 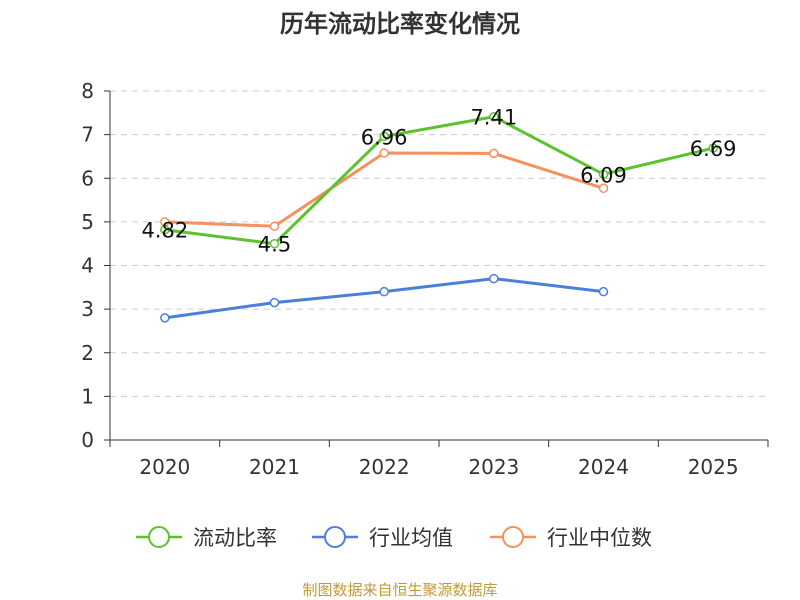 I want to click on y-tick-label: 2, so click(x=87, y=353).